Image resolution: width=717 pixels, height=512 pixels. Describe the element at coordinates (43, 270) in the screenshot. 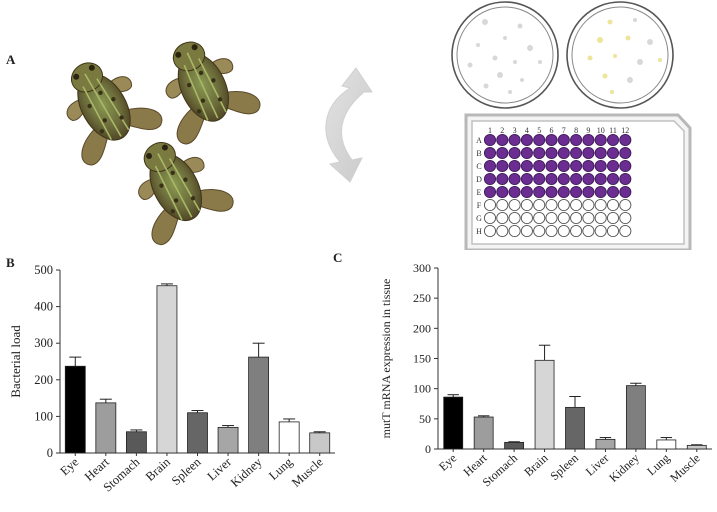

I see `y-tick-label: 500` at that location.